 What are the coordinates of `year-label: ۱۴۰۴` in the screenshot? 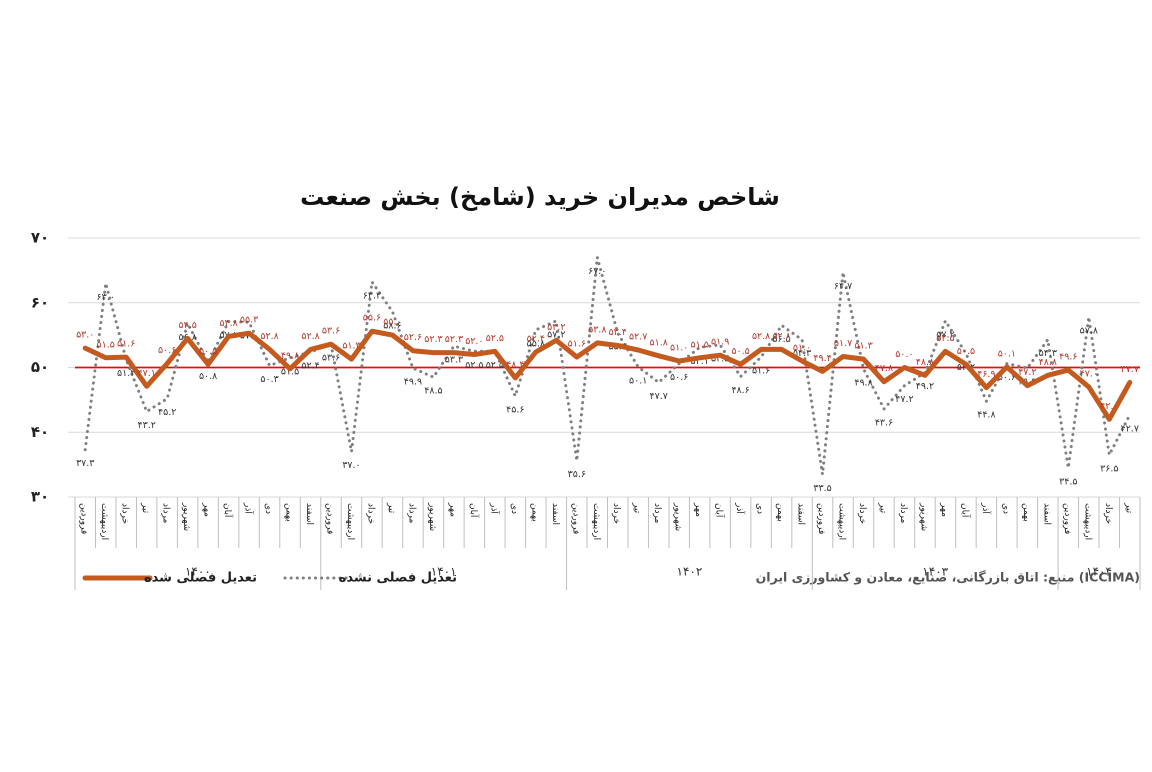 It's located at (1099, 572).